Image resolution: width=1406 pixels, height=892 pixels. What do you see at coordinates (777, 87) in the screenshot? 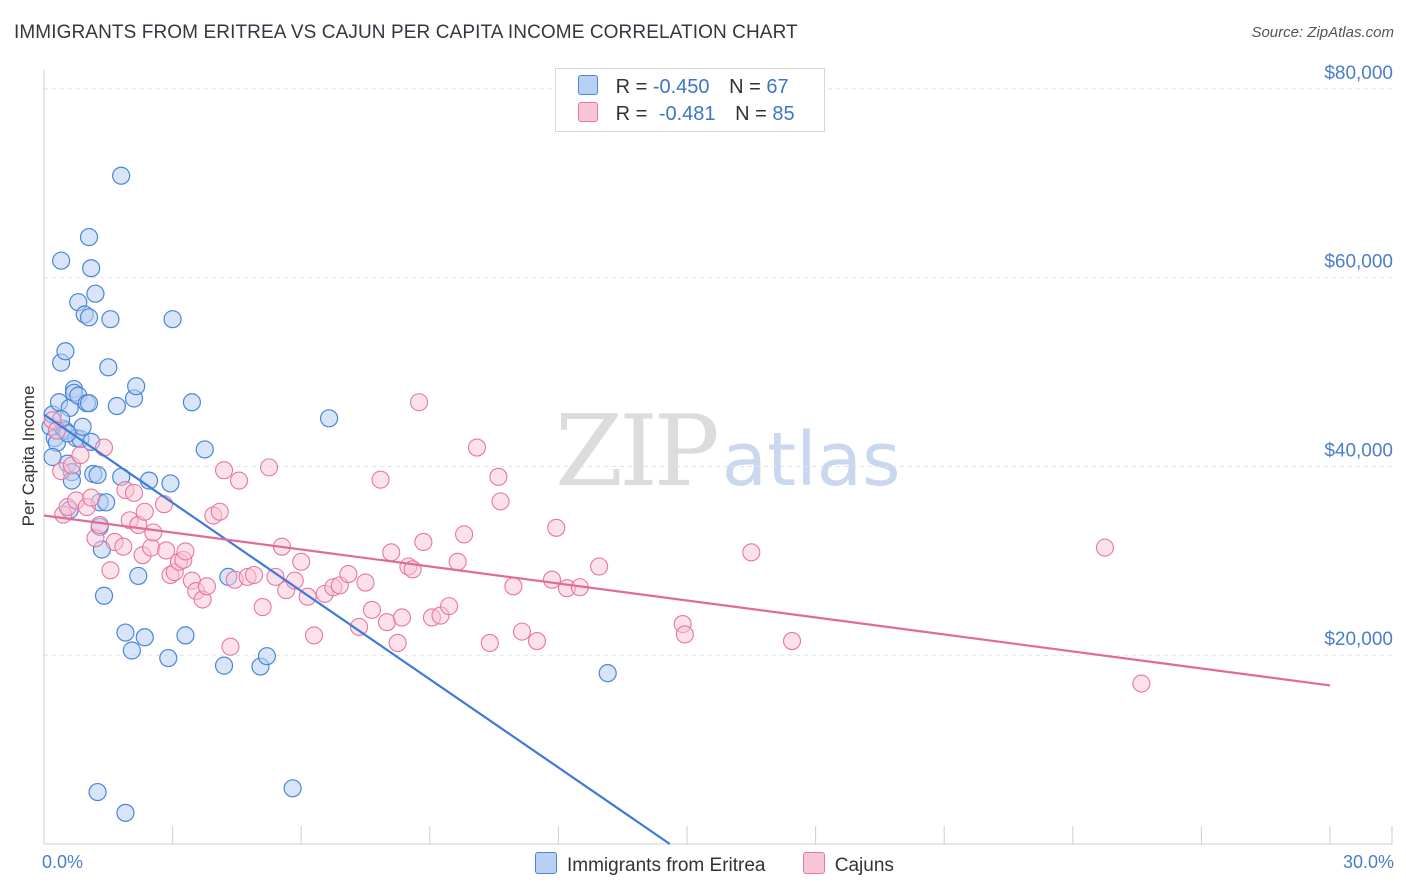
I see `legend-n-value: 67` at bounding box center [777, 87].